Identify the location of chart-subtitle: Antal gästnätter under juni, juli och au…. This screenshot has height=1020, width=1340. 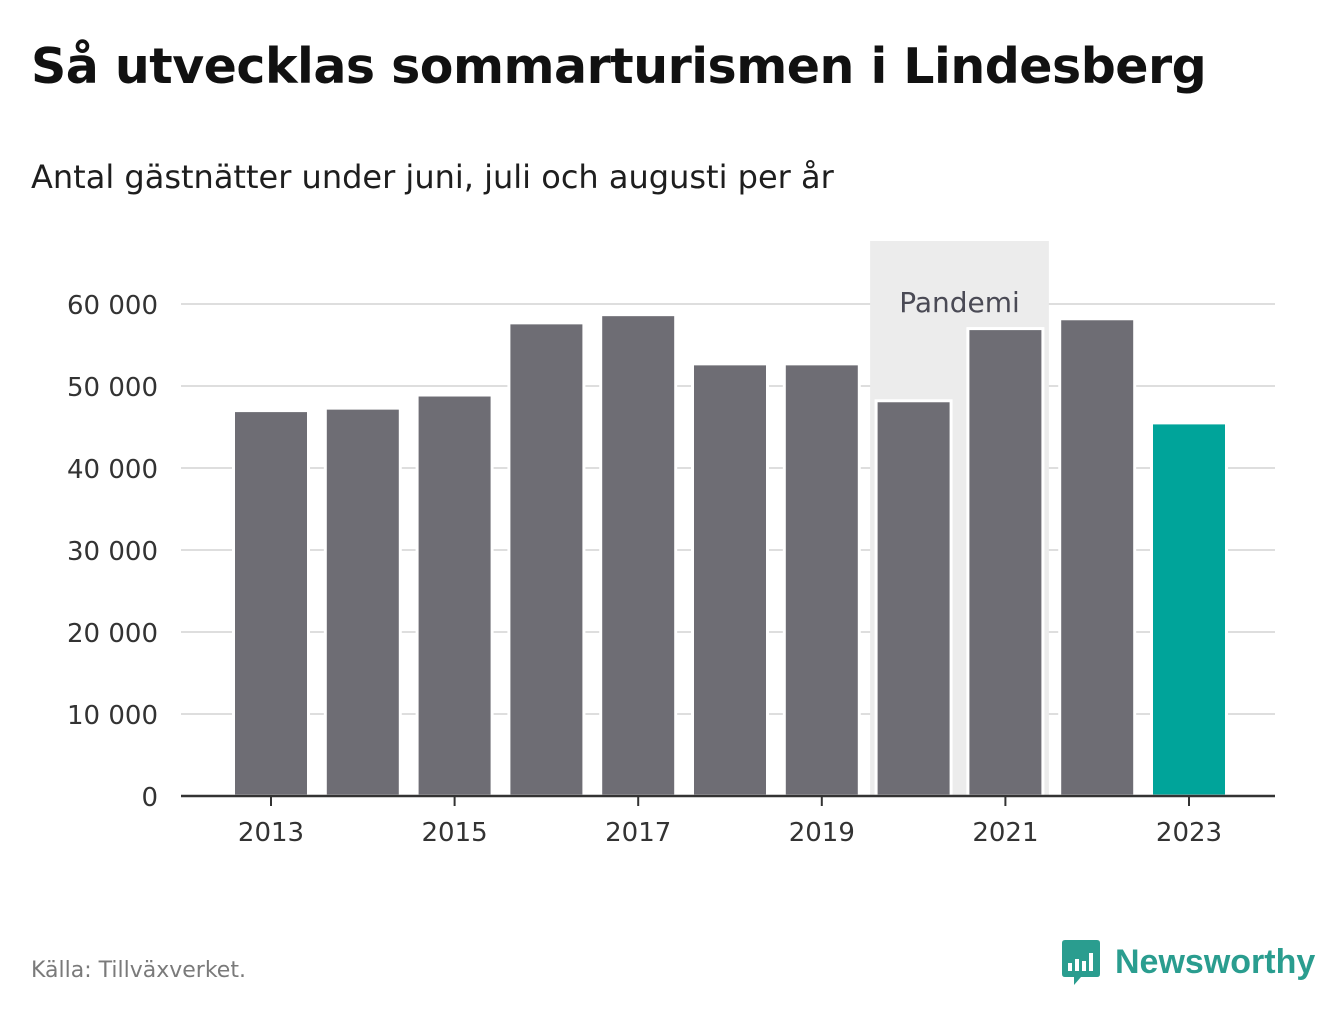
(432, 177).